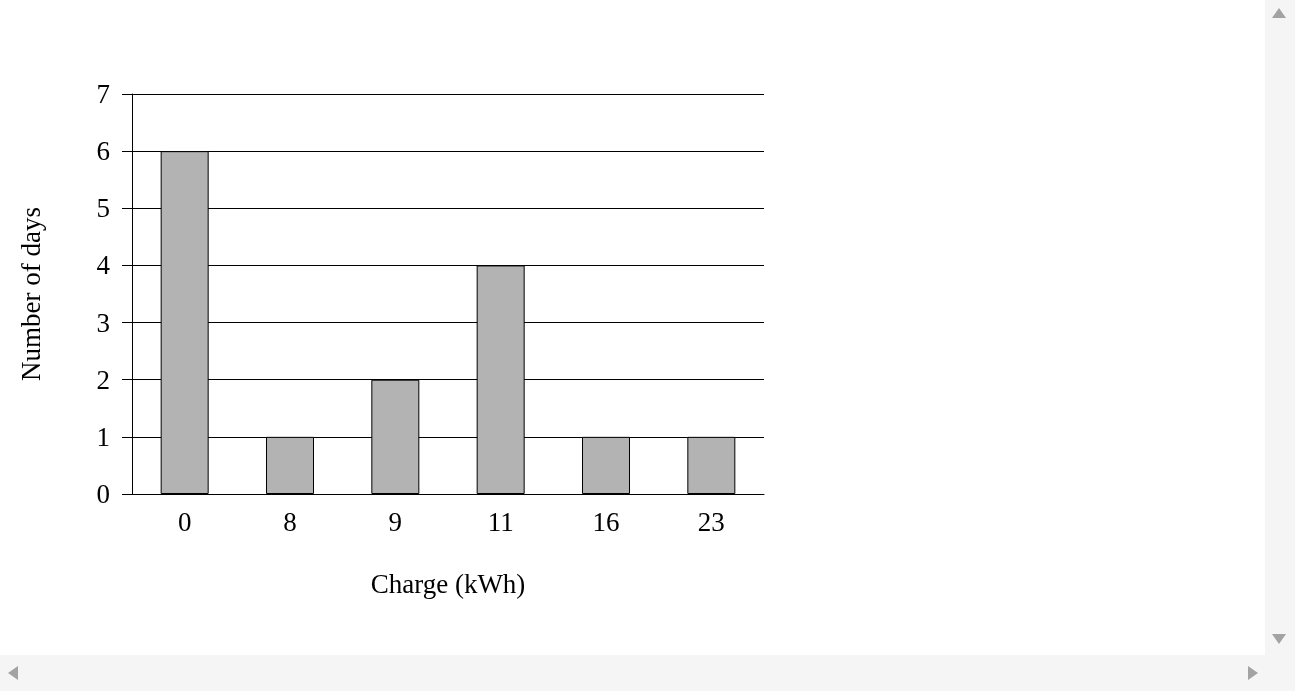 Image resolution: width=1295 pixels, height=691 pixels. I want to click on x-tick-label: 11, so click(500, 521).